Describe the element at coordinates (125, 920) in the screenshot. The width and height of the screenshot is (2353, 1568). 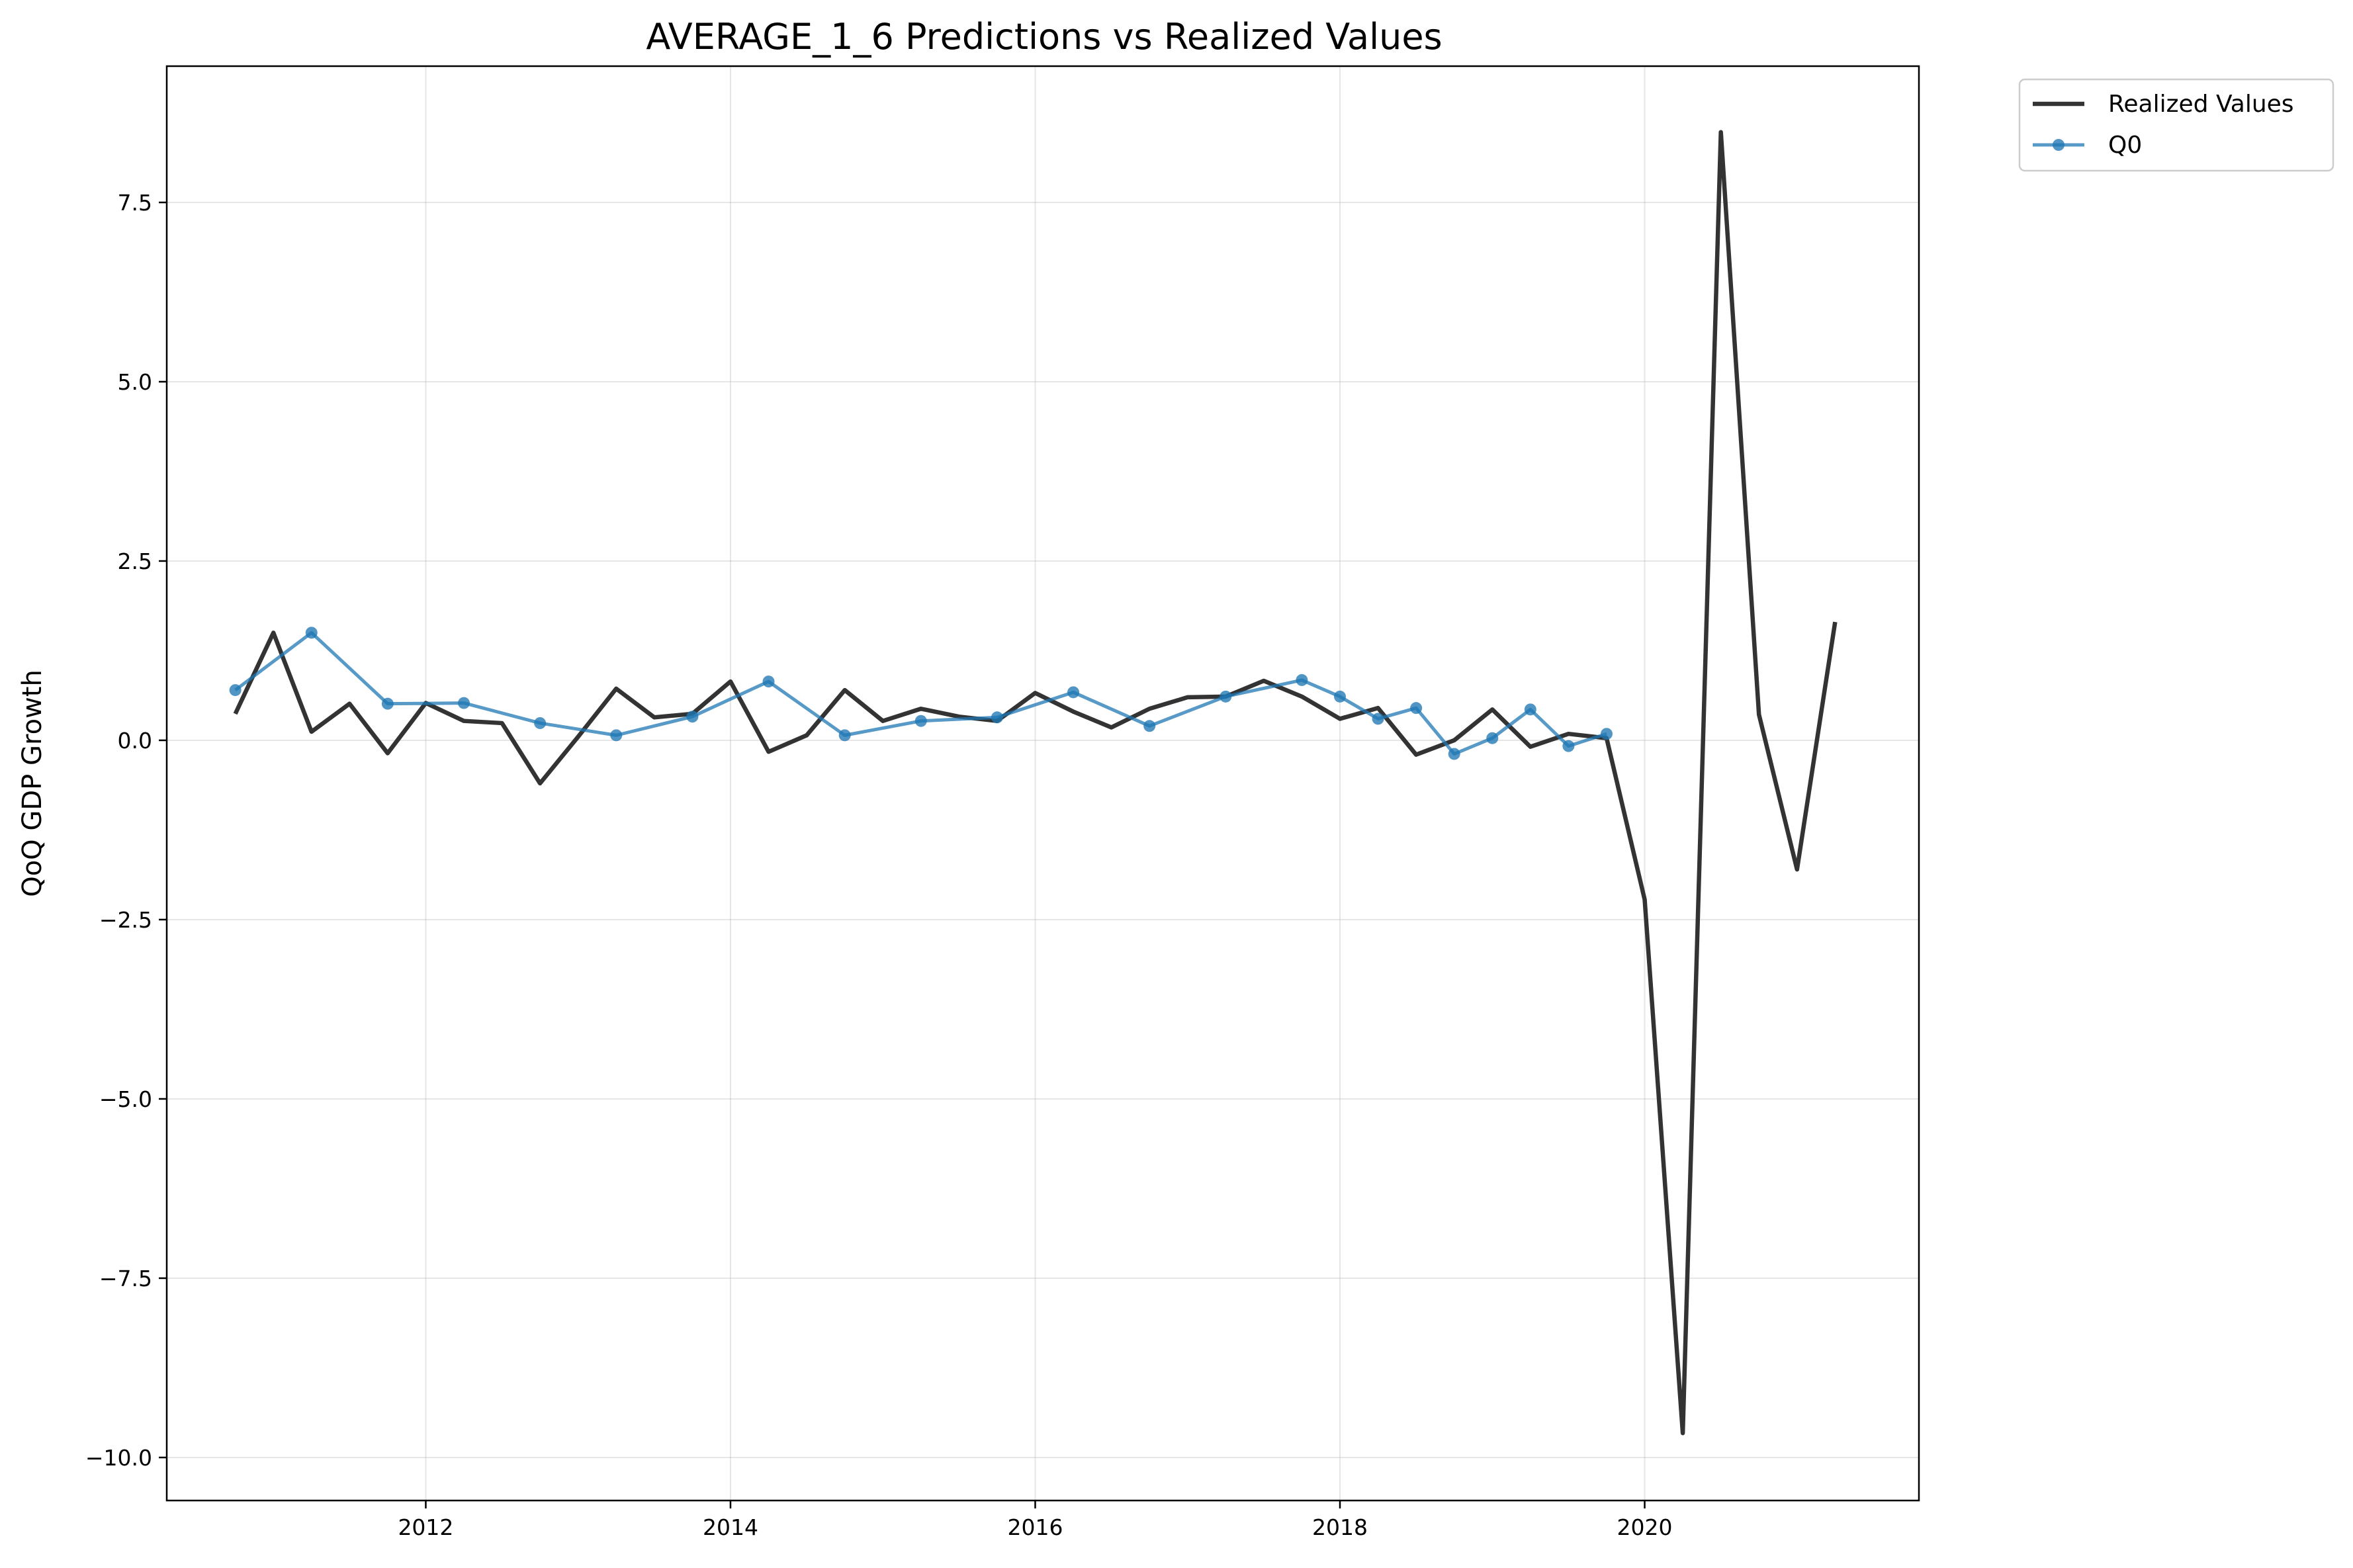
I see `y-tick-label: −2.5` at that location.